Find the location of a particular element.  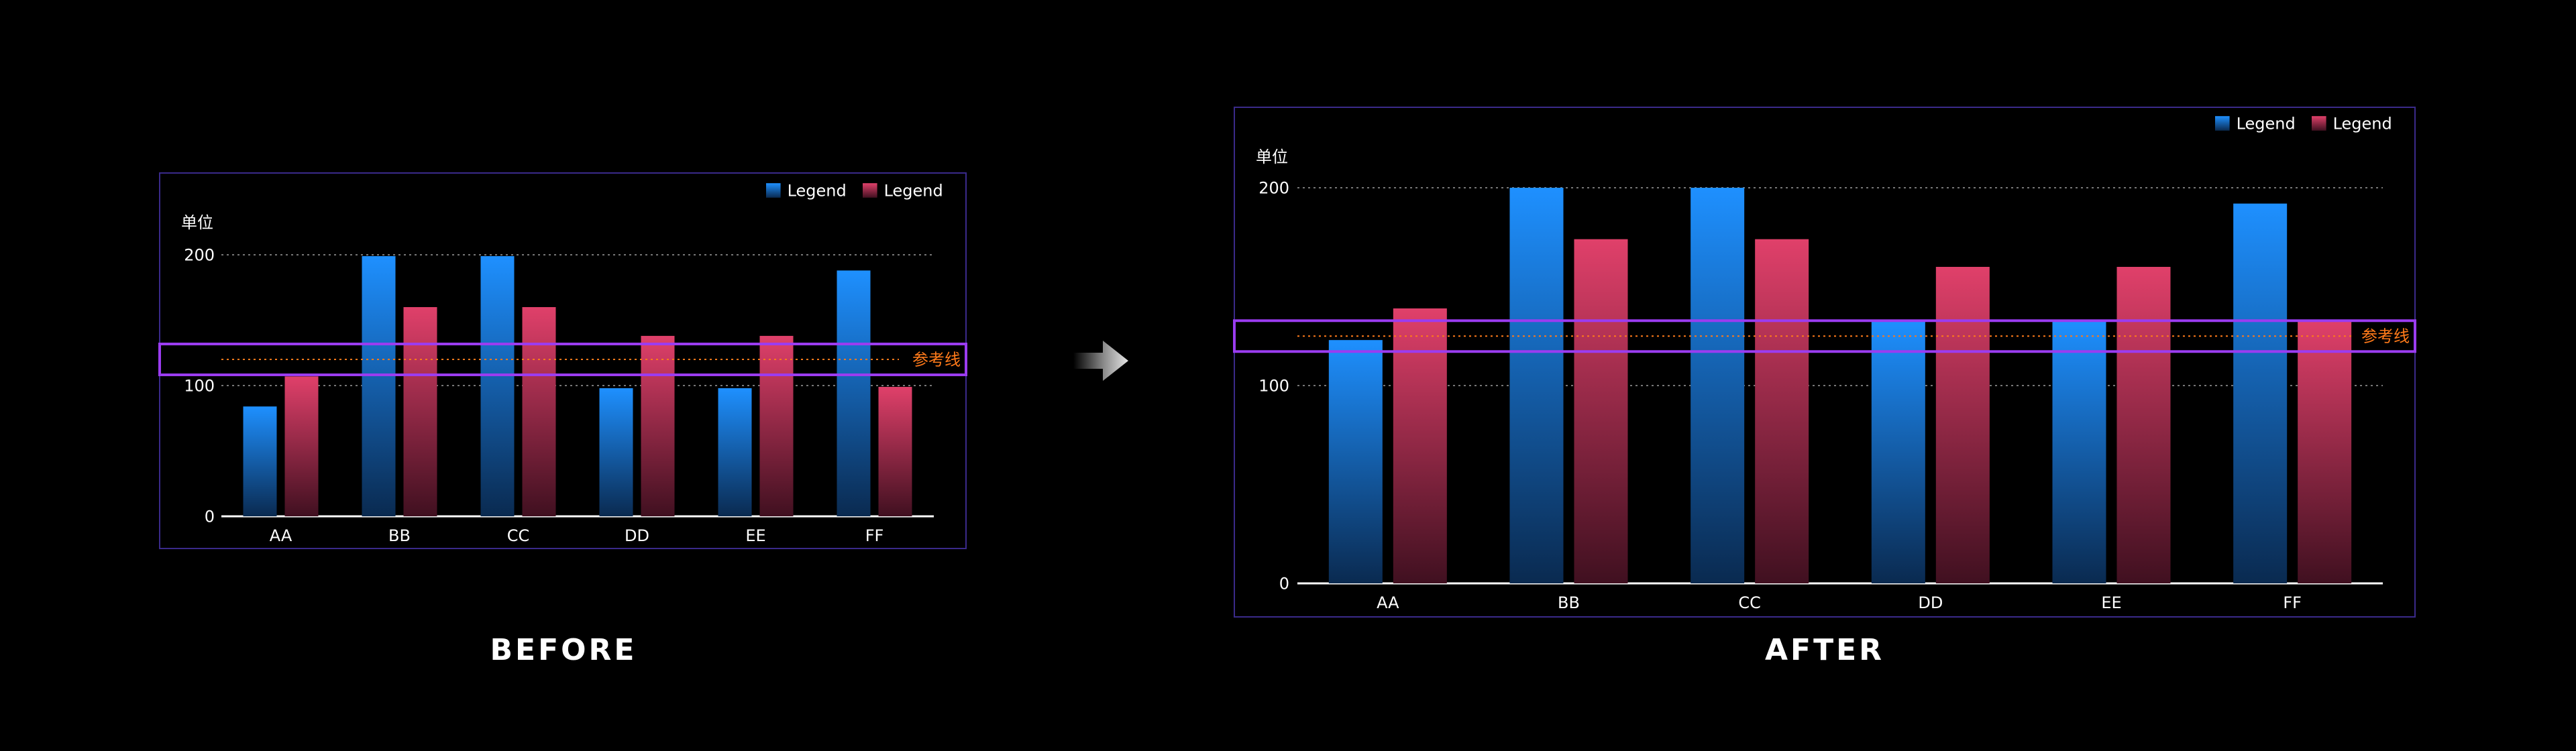

before-caption: BEFORE is located at coordinates (563, 650).